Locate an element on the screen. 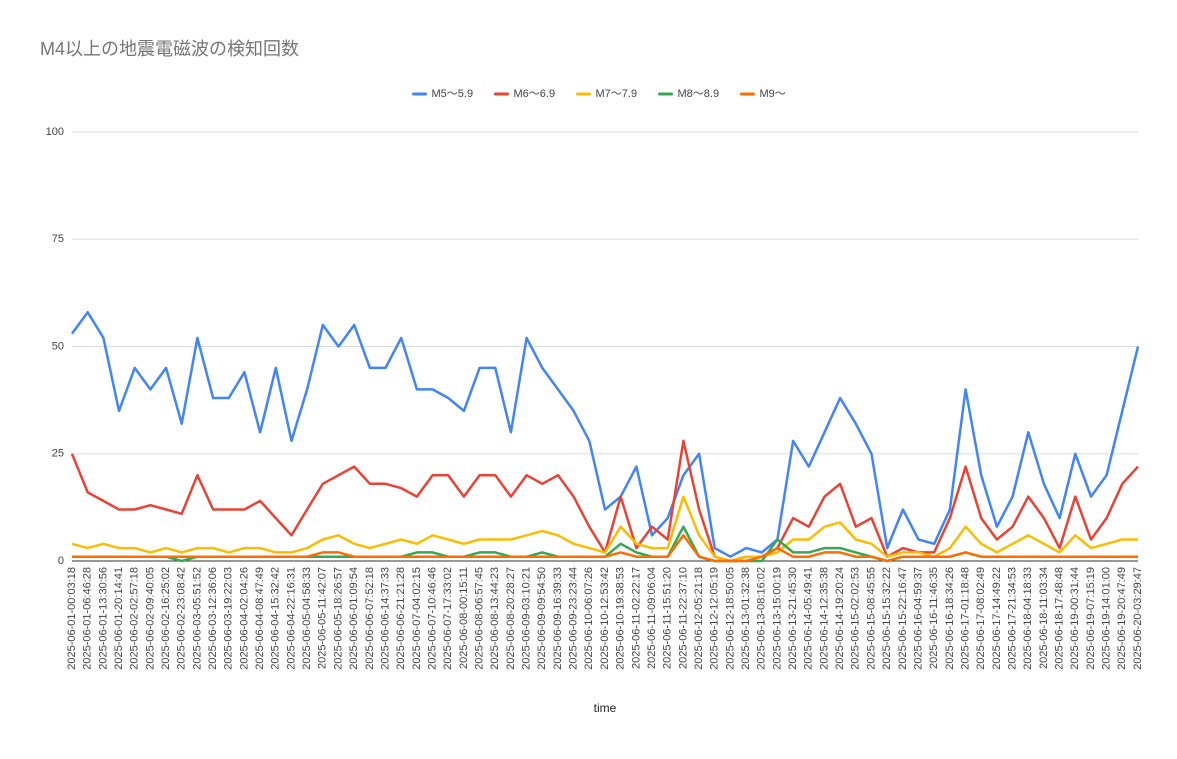  x-axis-title: time is located at coordinates (605, 708).